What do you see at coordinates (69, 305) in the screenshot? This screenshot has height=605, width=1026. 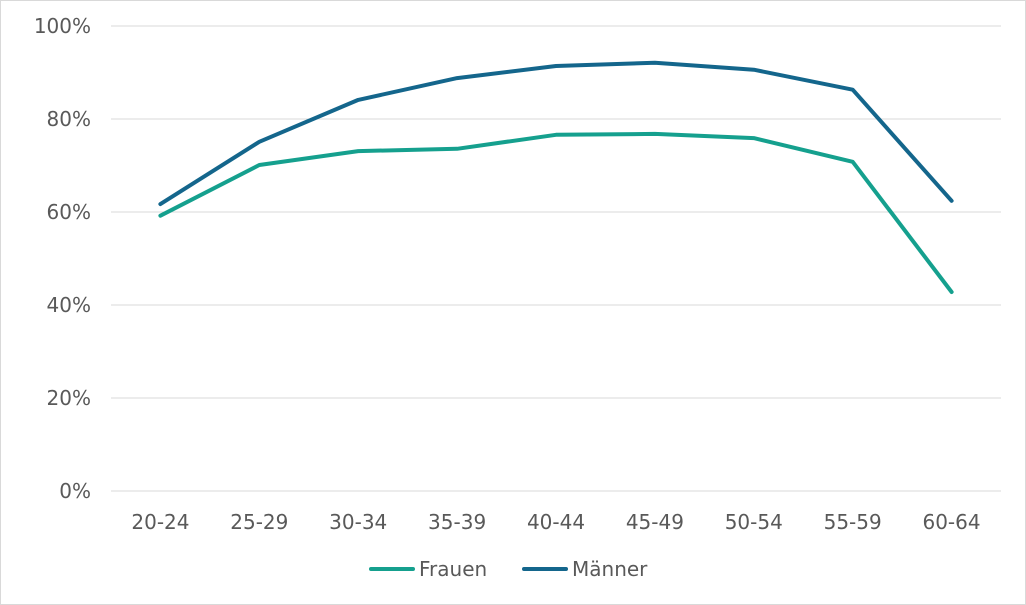 I see `y-tick-label: 40%` at bounding box center [69, 305].